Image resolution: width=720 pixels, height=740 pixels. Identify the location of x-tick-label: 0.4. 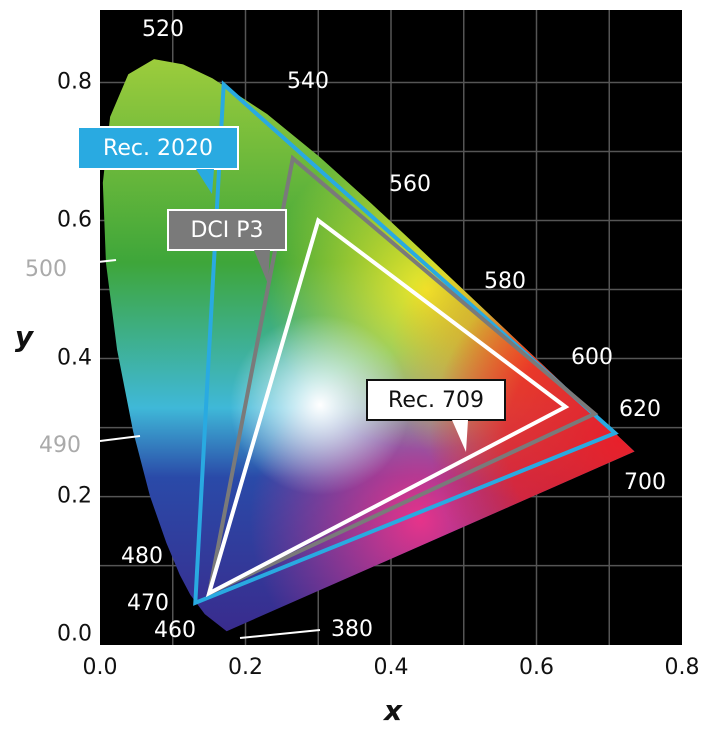
(391, 667).